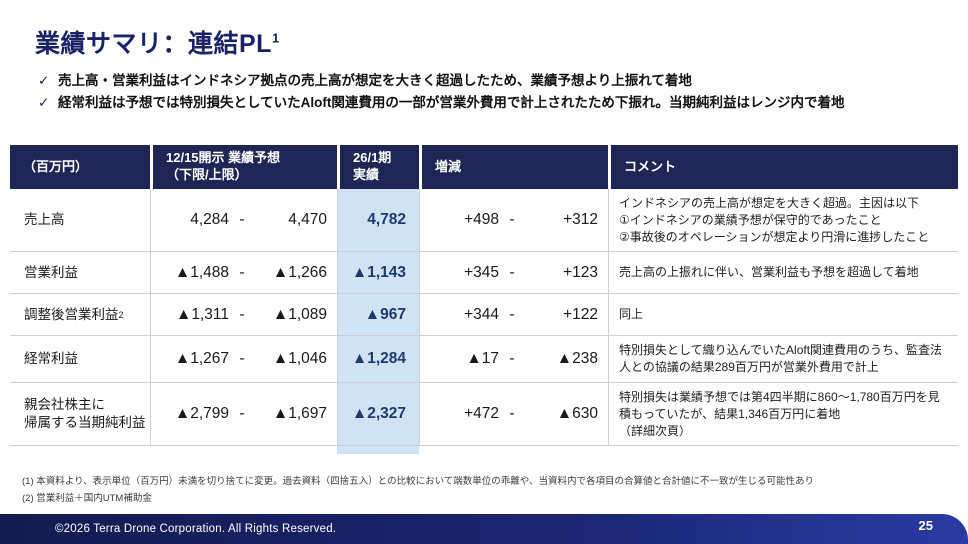 This screenshot has width=968, height=544. I want to click on forecast-high: ▲1,697, so click(299, 414).